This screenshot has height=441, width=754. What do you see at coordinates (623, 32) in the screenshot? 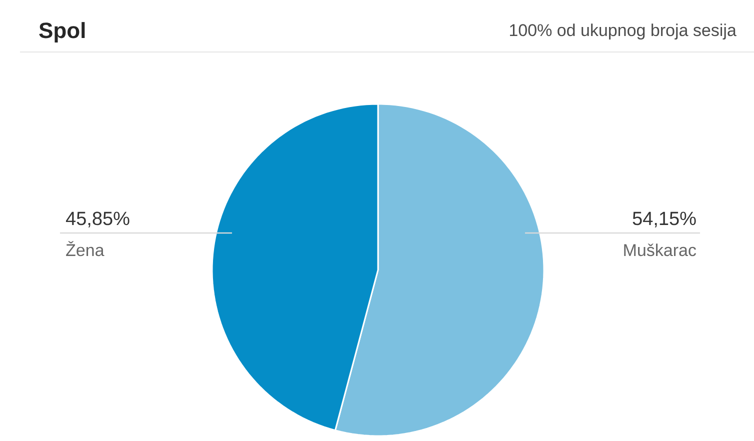
I see `chart-subtitle: 100% od ukupnog broja sesija` at bounding box center [623, 32].